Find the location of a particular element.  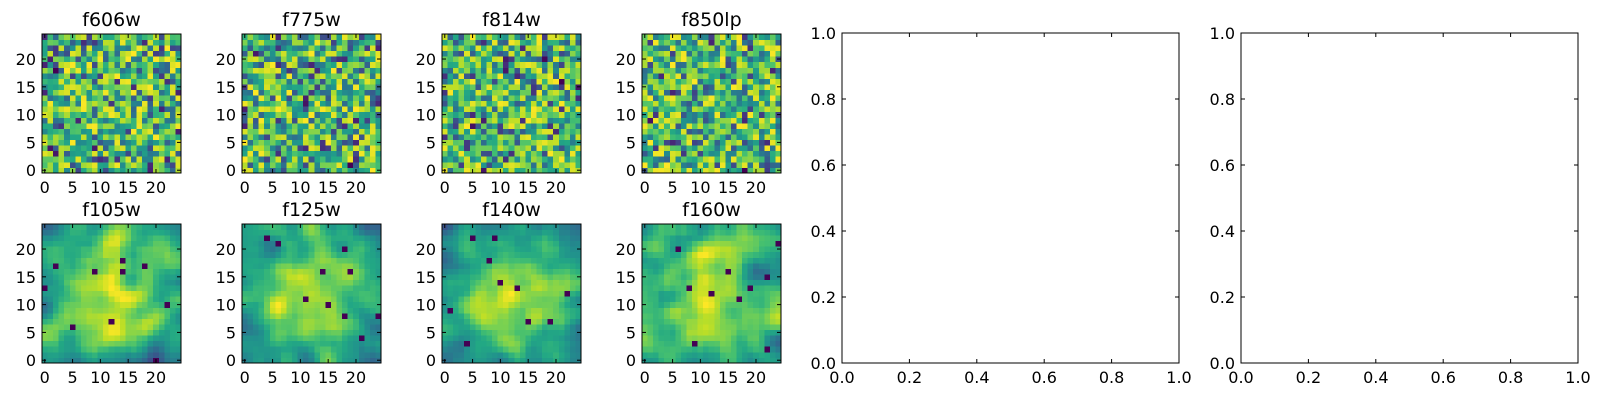

y-tick-label: 15 is located at coordinates (226, 277).